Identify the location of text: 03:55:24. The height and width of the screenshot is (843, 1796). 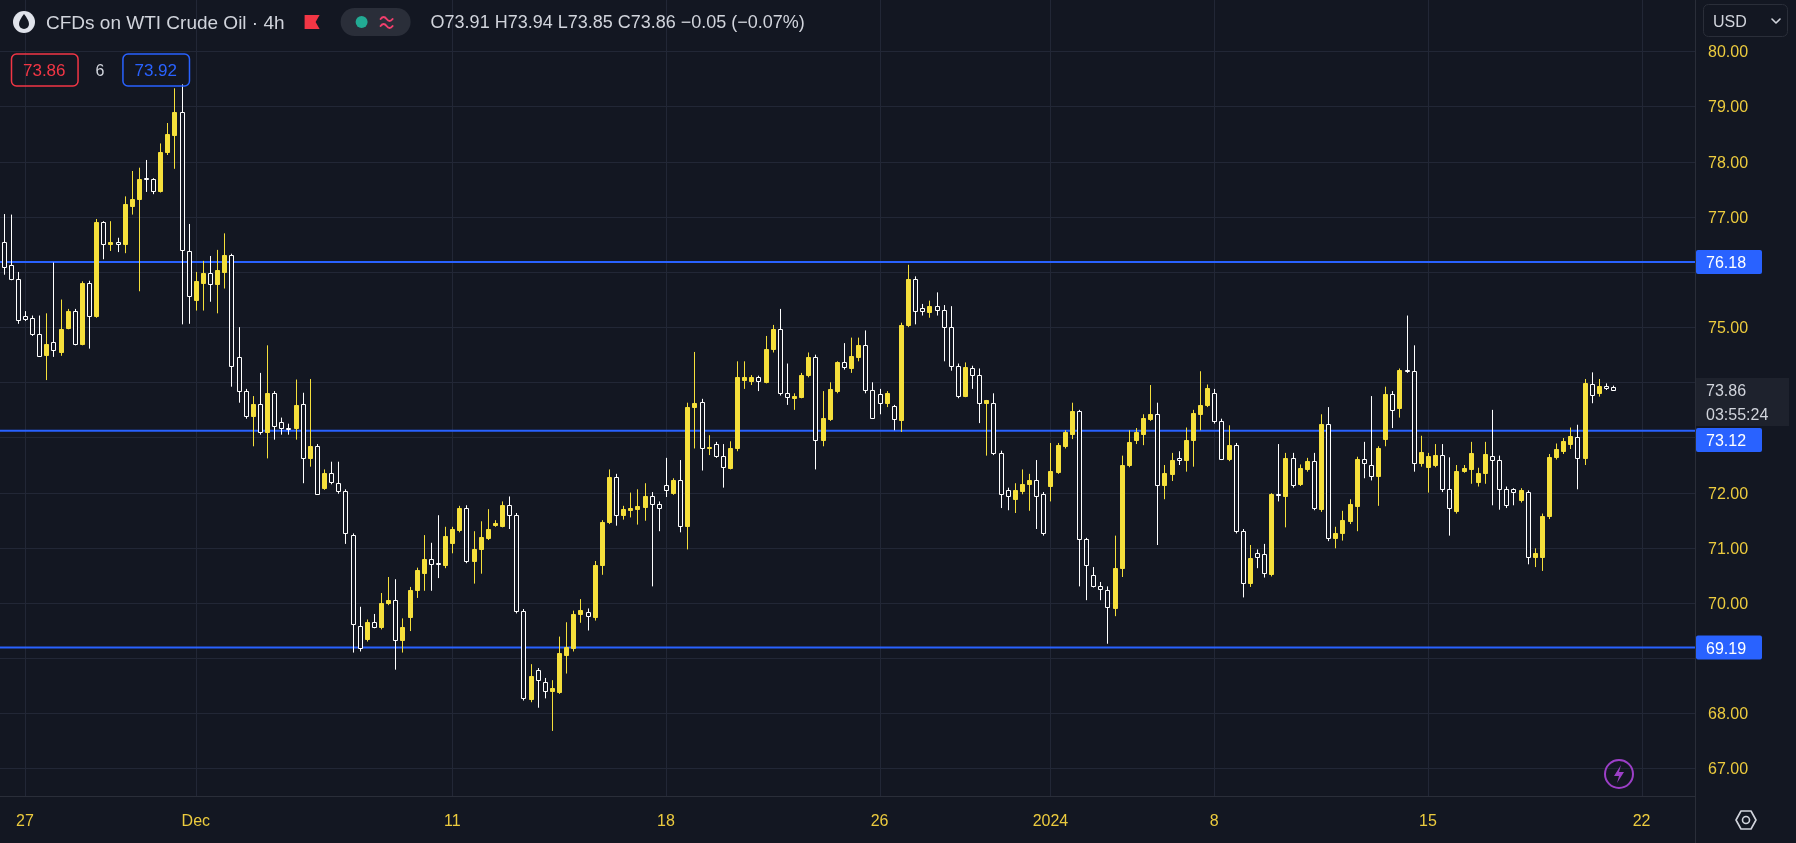
(1737, 414).